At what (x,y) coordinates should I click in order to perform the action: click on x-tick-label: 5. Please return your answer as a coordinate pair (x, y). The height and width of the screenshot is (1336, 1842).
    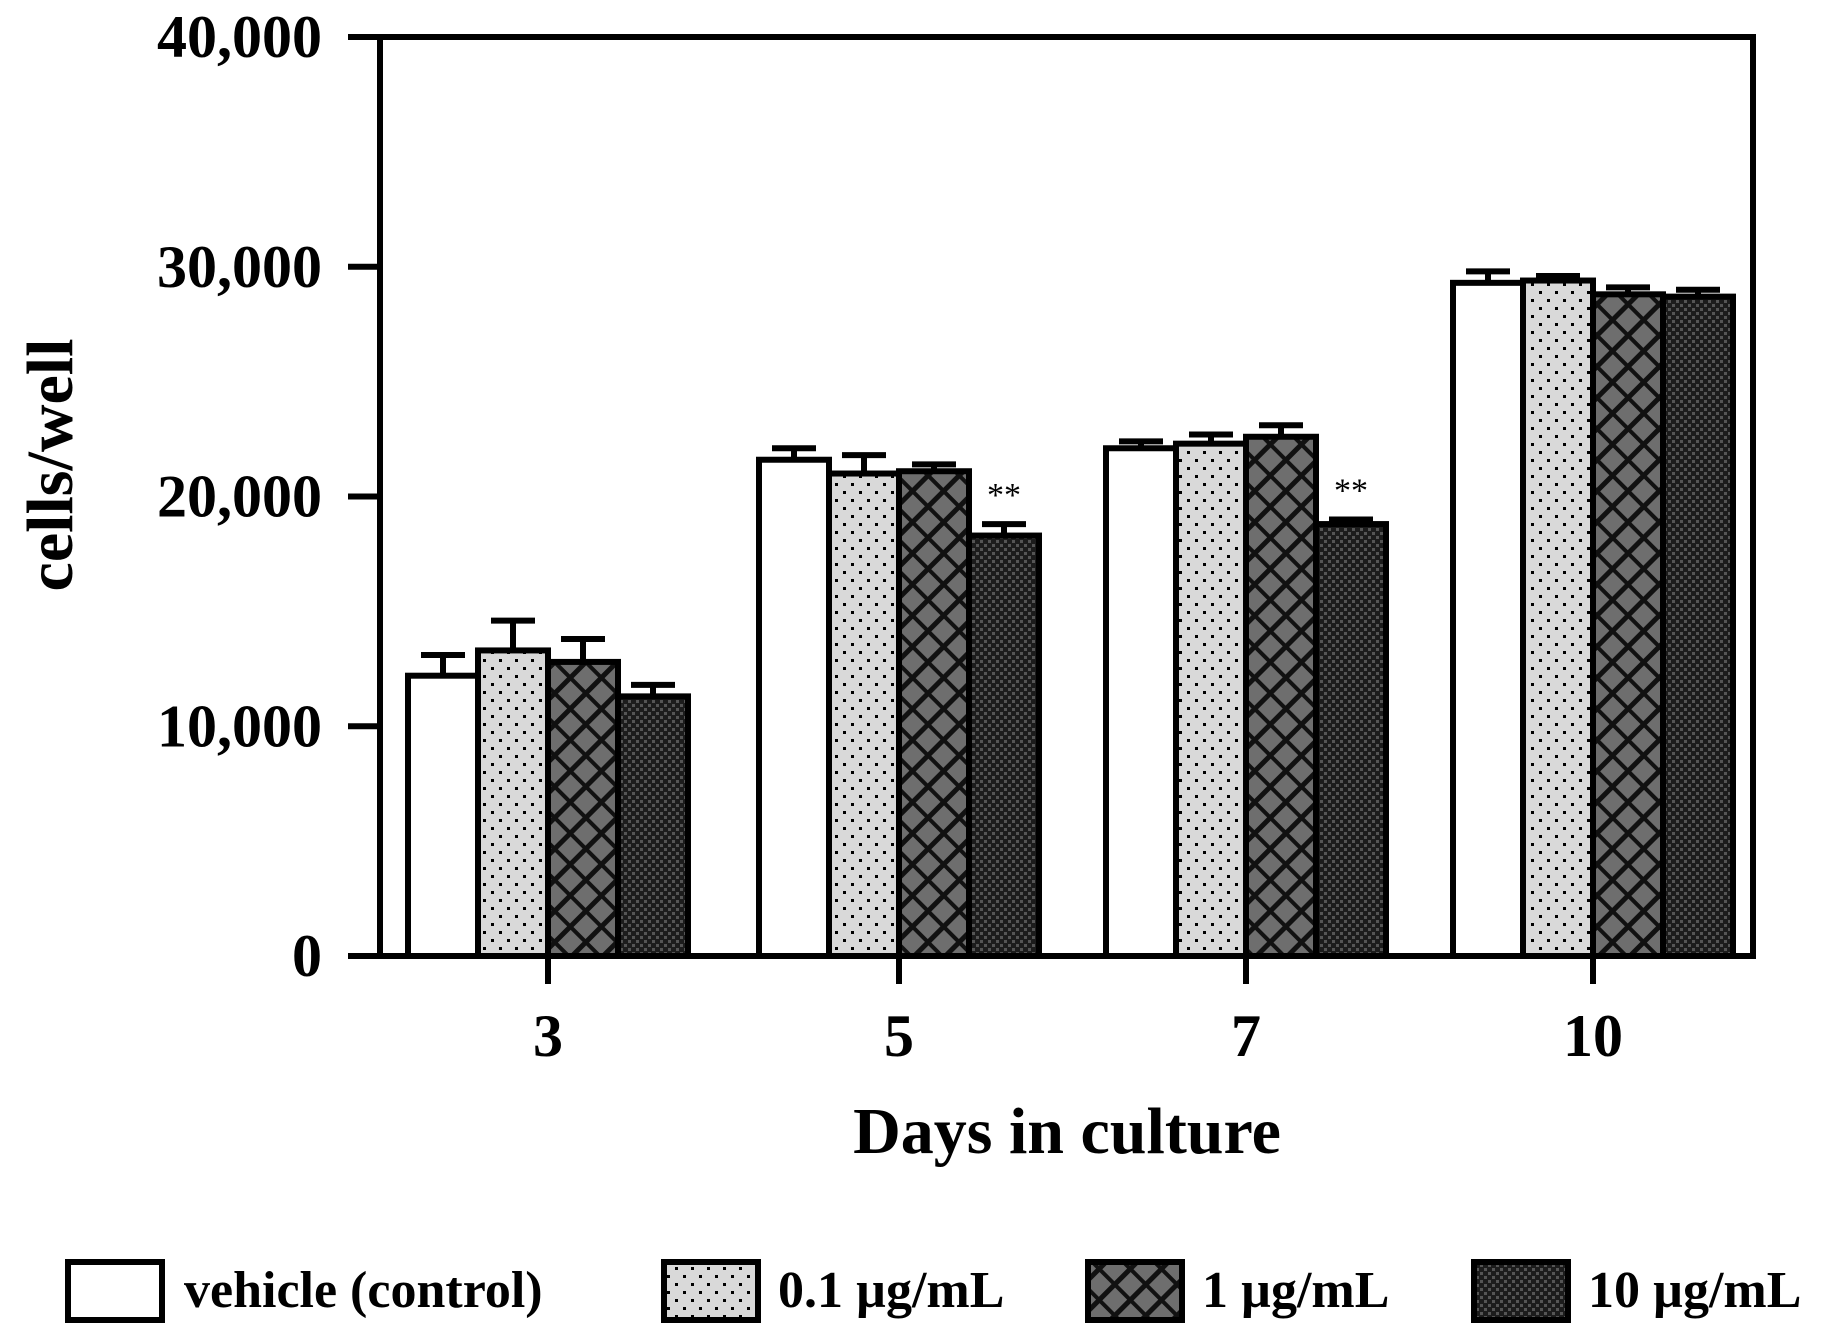
    Looking at the image, I should click on (899, 1036).